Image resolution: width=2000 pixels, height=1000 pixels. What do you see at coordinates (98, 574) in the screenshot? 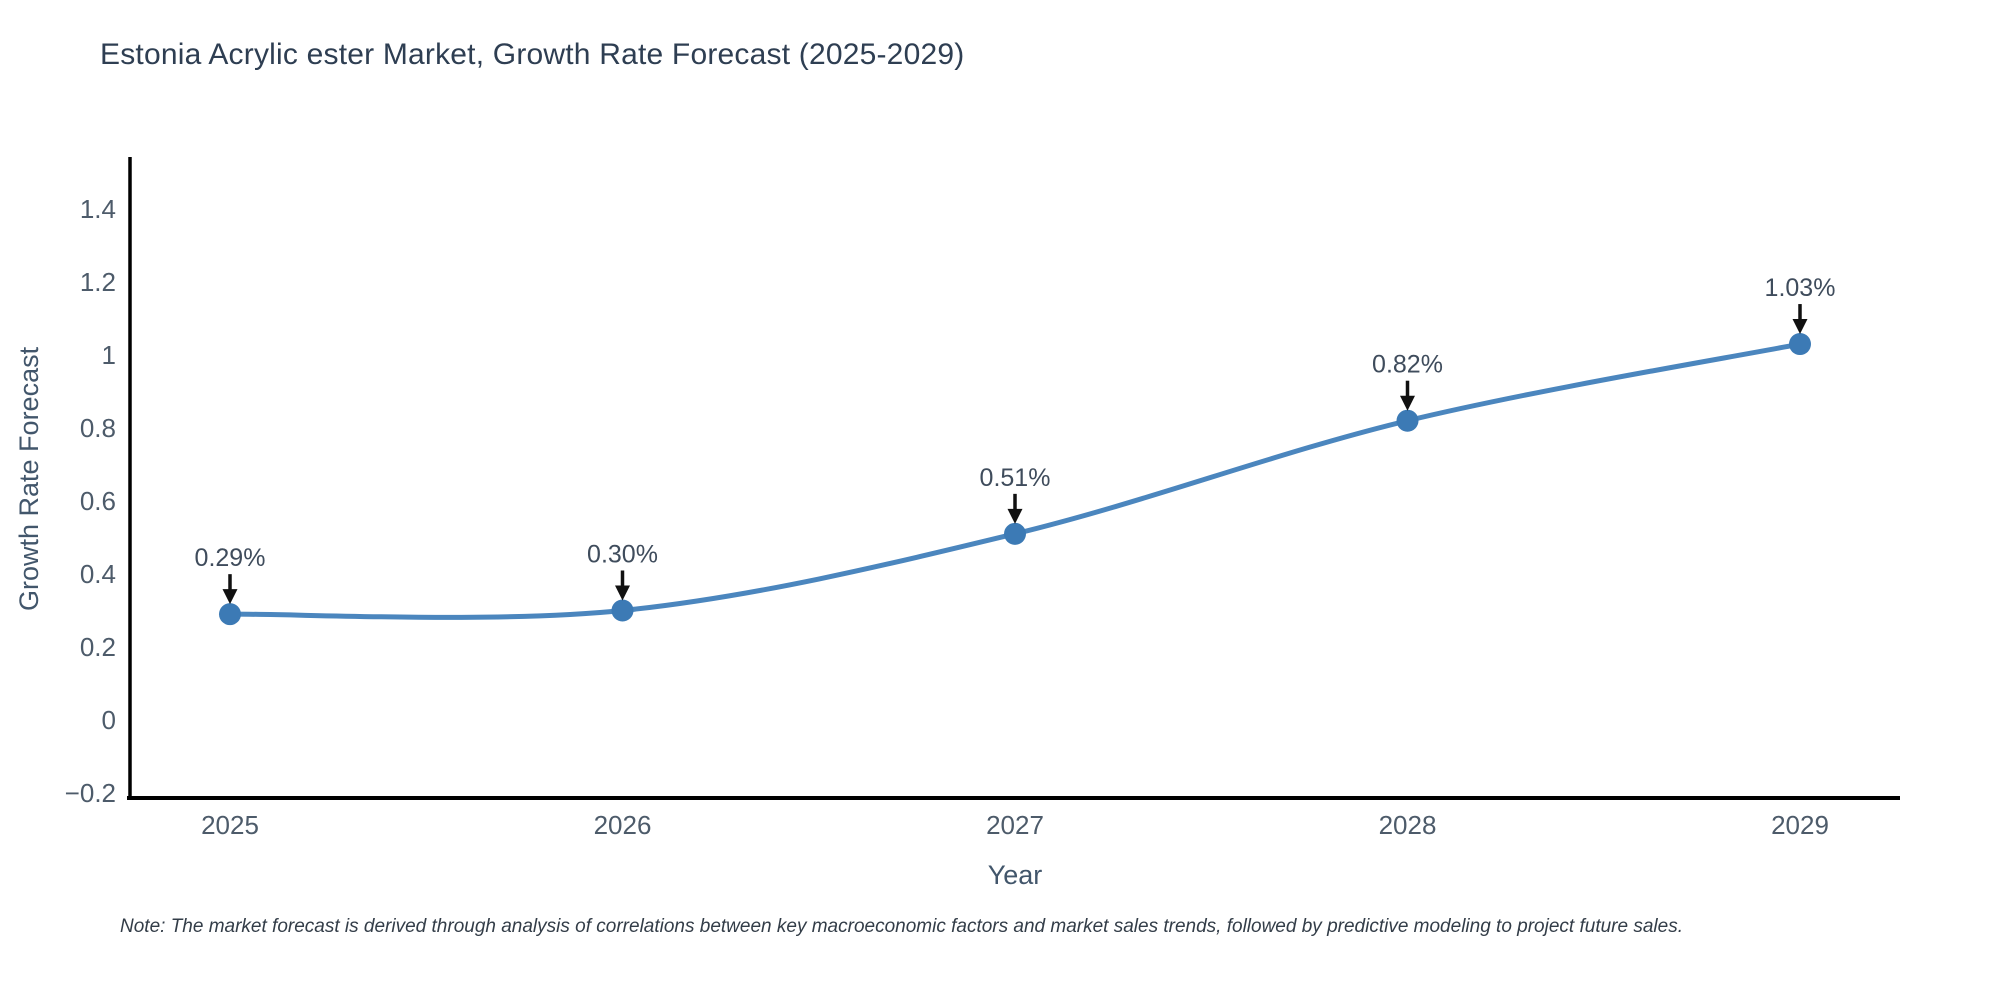
I see `y-tick-label: 0.4` at bounding box center [98, 574].